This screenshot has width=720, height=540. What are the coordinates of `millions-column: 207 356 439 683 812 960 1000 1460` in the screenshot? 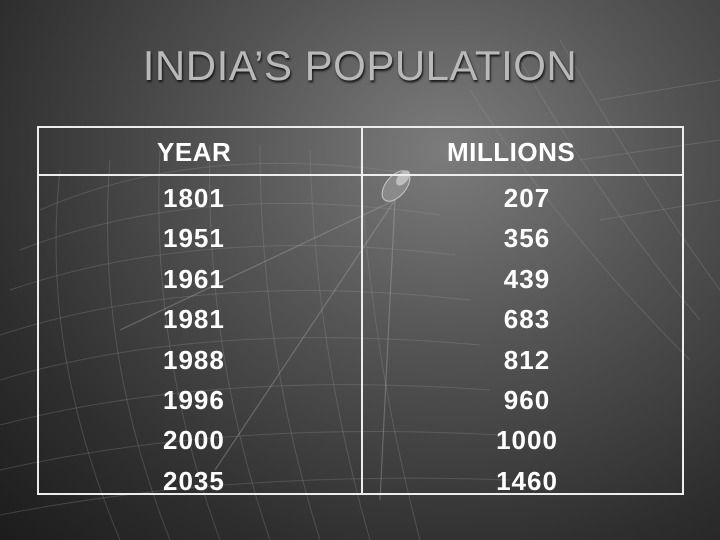 It's located at (527, 339).